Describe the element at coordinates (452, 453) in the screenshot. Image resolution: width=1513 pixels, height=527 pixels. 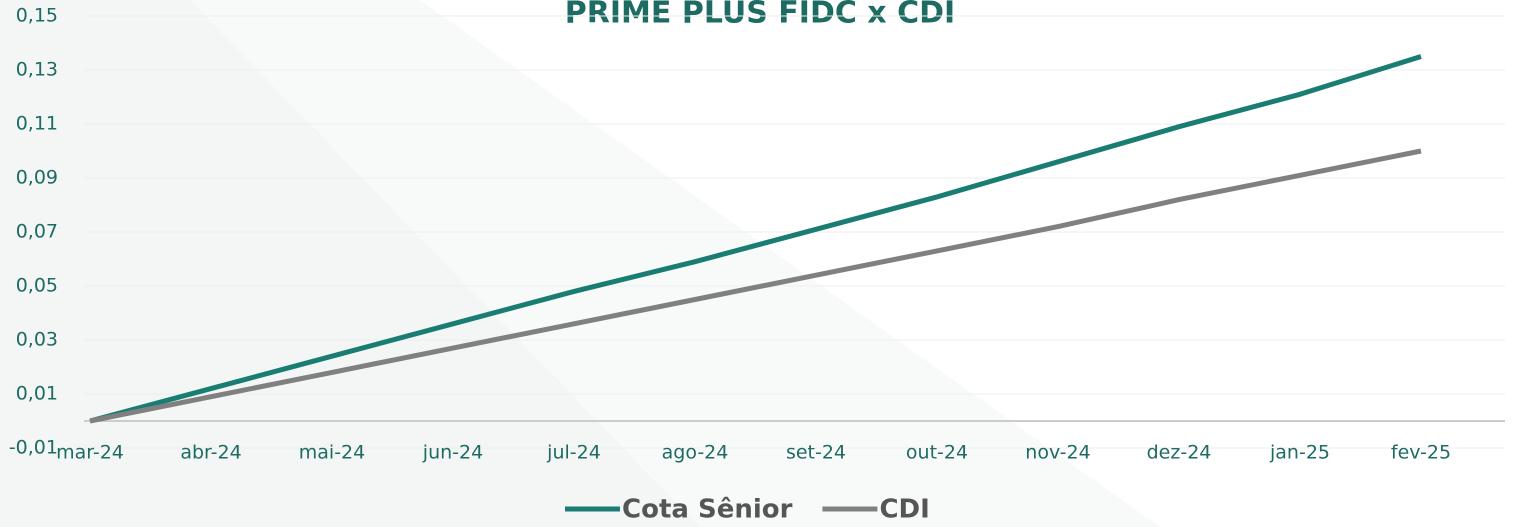
I see `x-tick-label: jun-24` at that location.